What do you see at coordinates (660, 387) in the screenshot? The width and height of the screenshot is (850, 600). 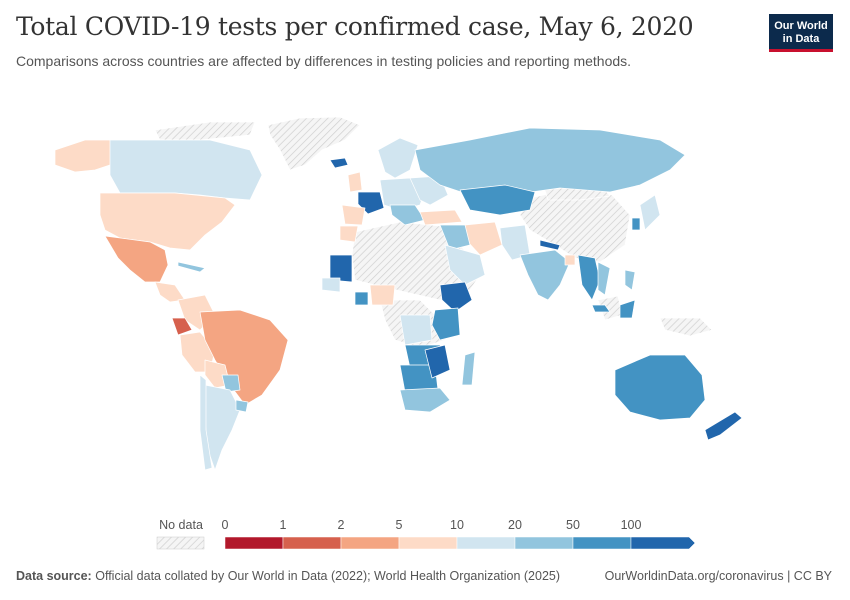 I see `australia` at bounding box center [660, 387].